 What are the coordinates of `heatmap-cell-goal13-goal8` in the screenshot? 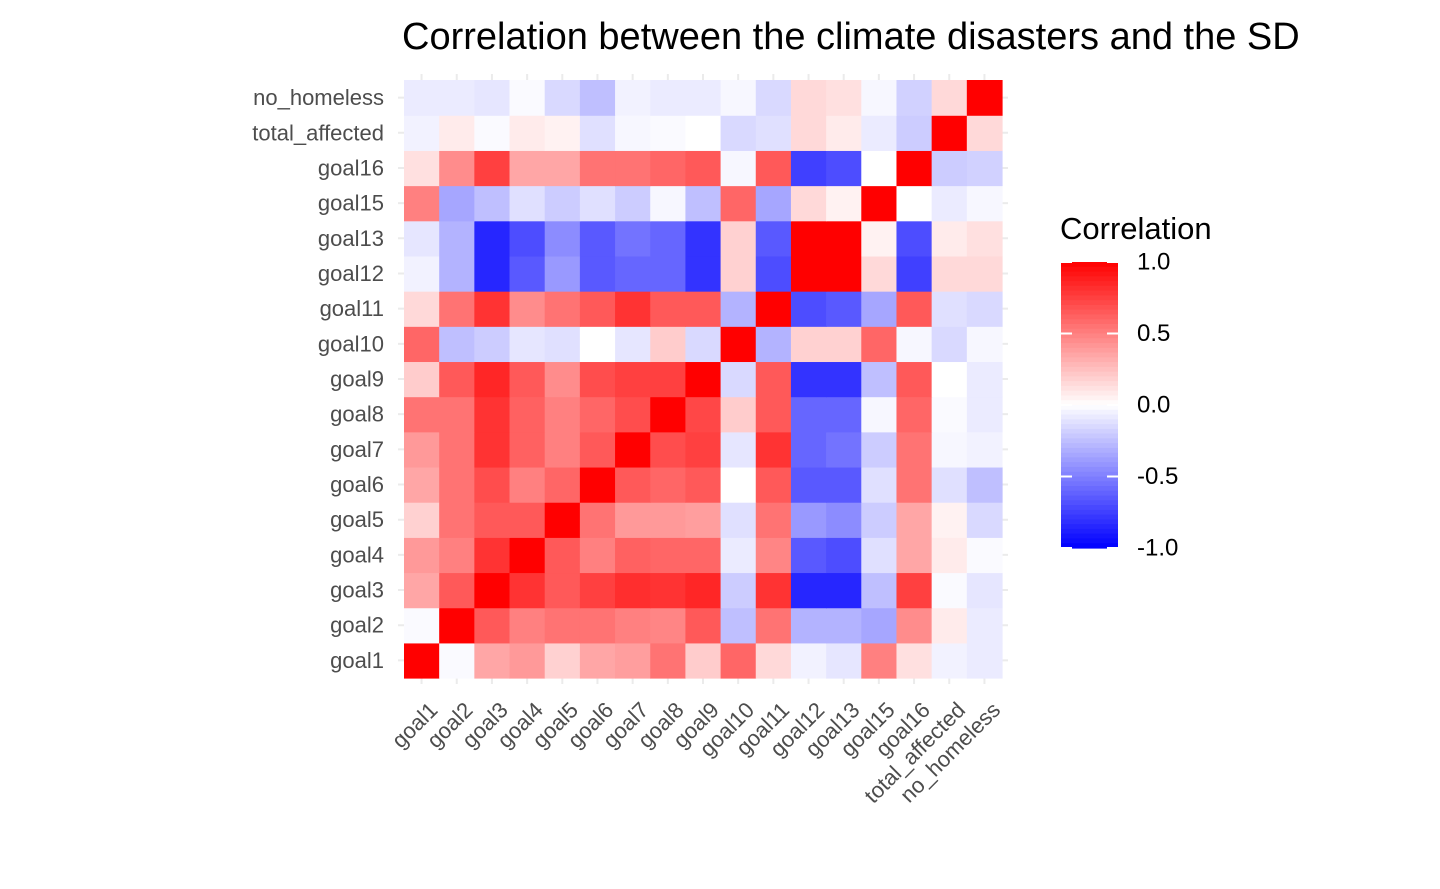 It's located at (844, 414).